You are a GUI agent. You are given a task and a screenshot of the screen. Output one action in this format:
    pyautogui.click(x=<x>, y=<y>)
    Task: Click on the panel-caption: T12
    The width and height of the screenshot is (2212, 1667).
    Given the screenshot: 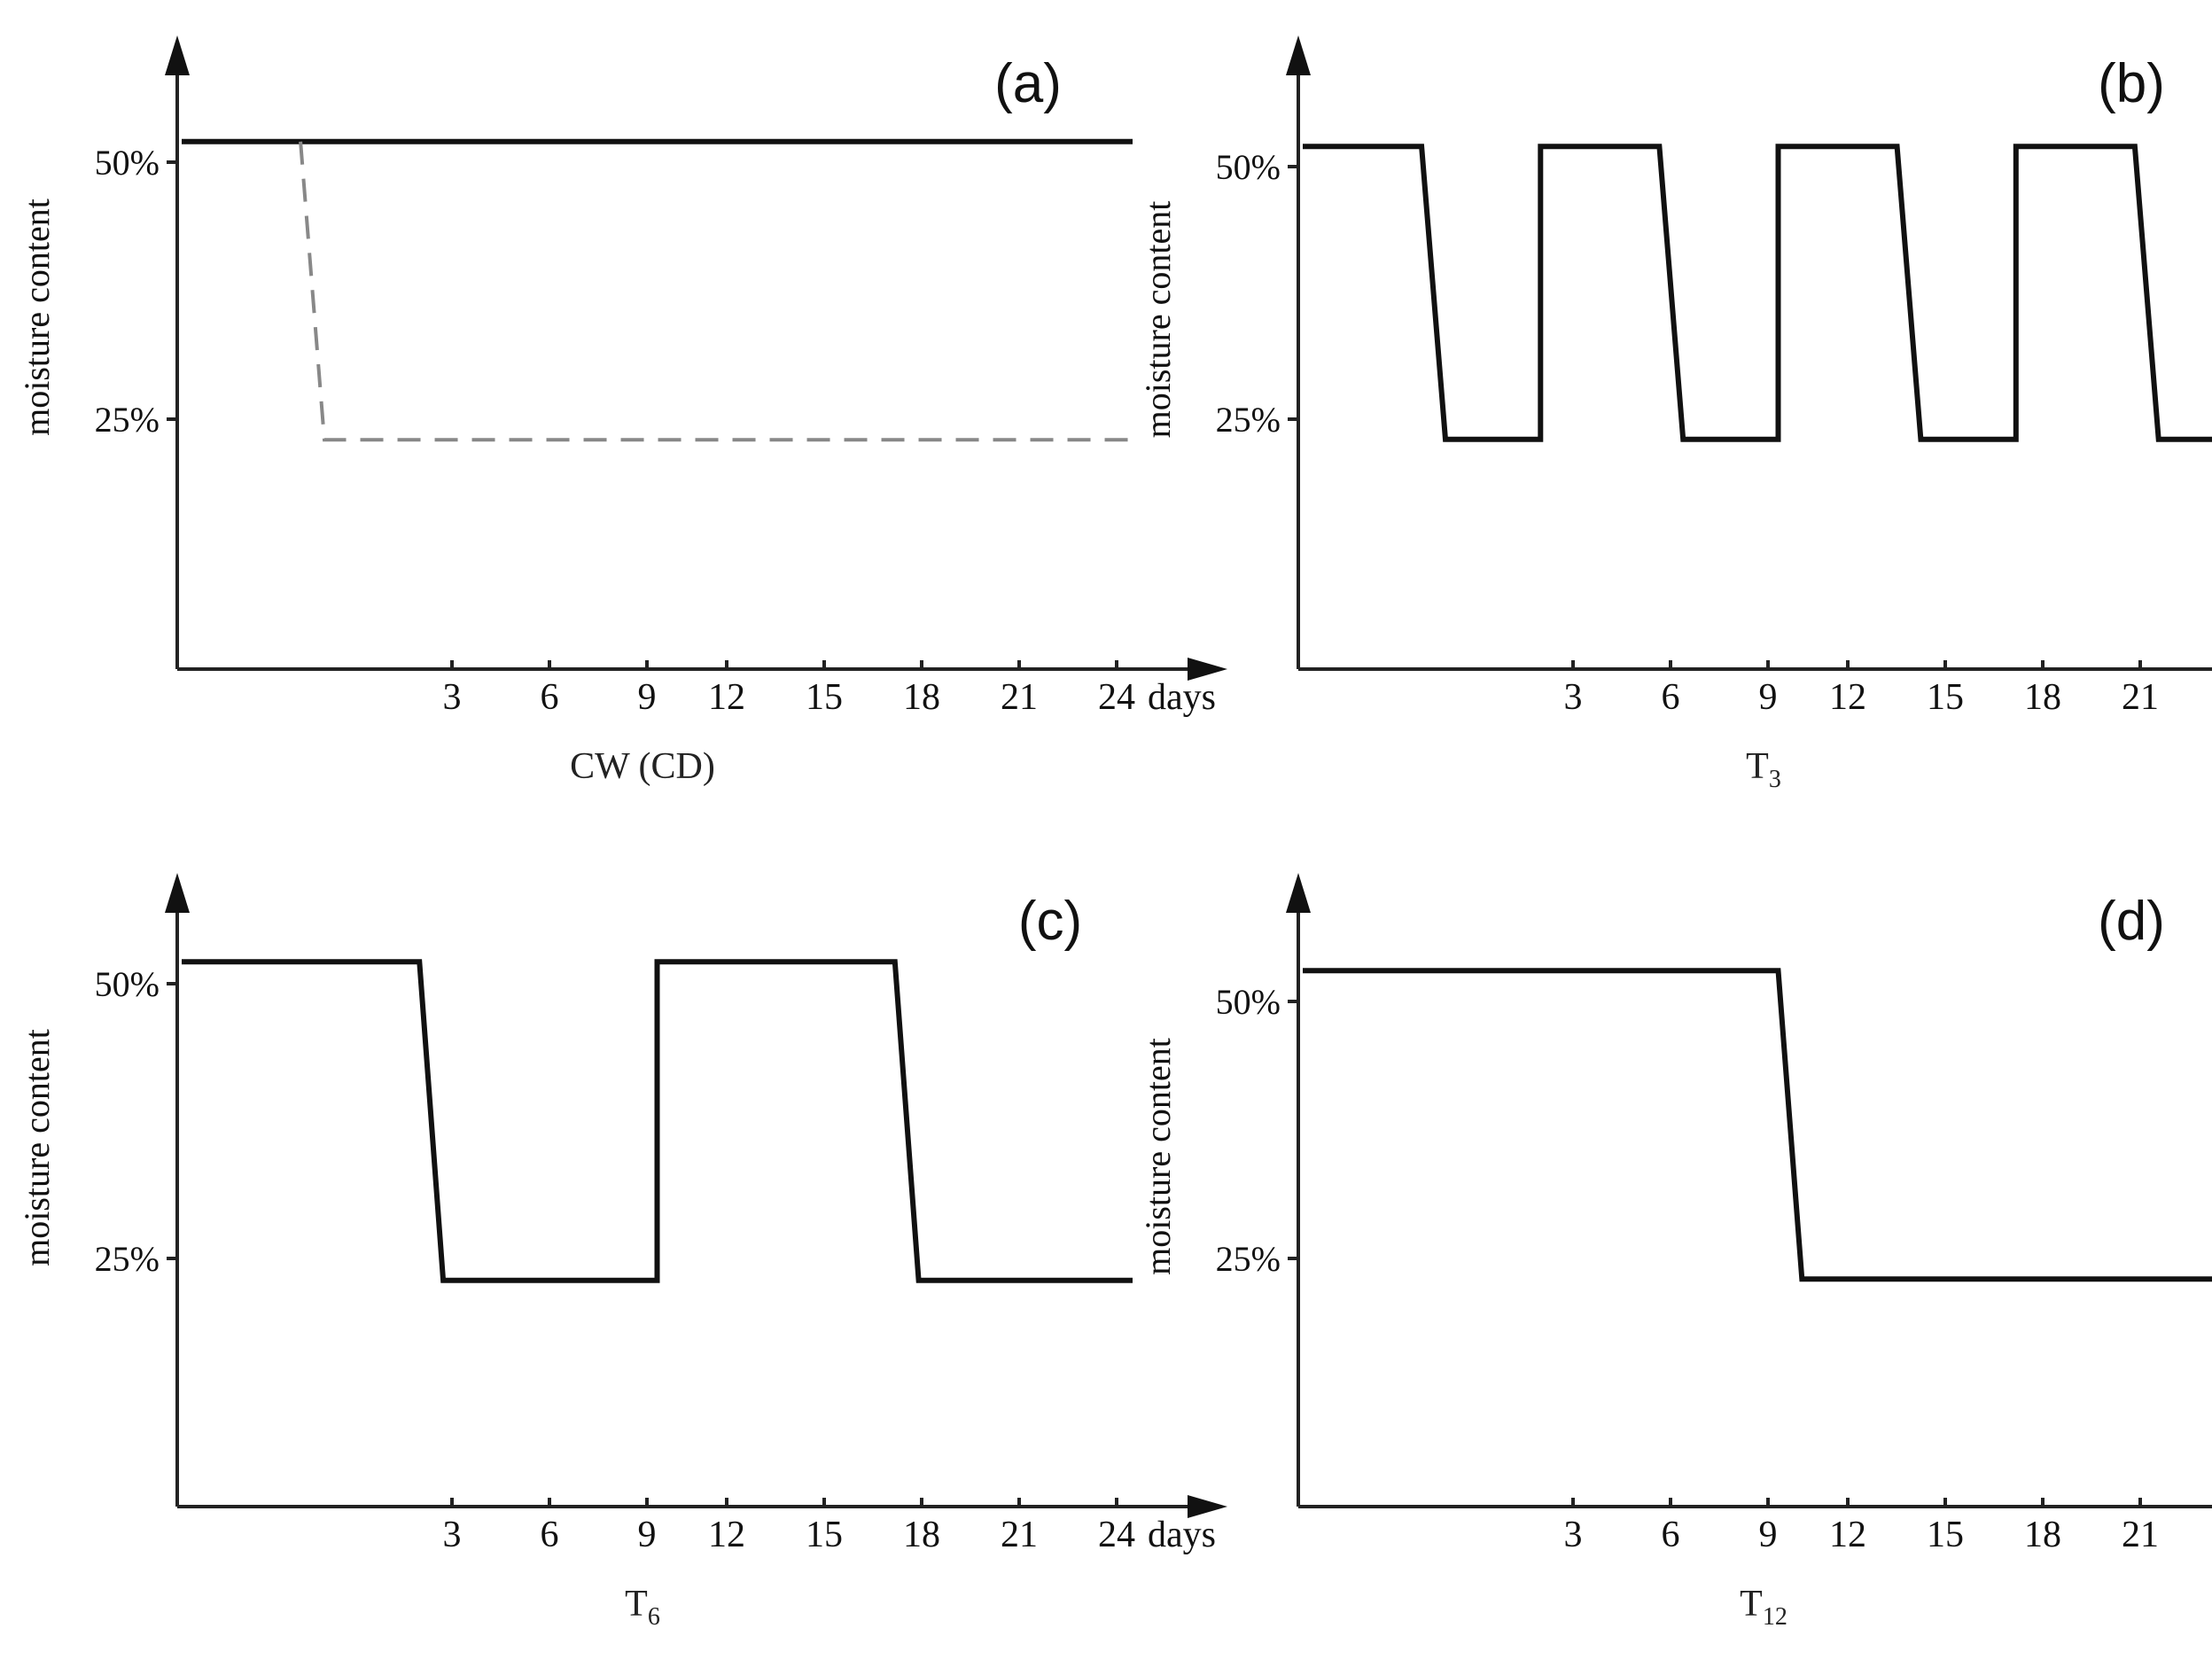 What is the action you would take?
    pyautogui.click(x=1764, y=1607)
    